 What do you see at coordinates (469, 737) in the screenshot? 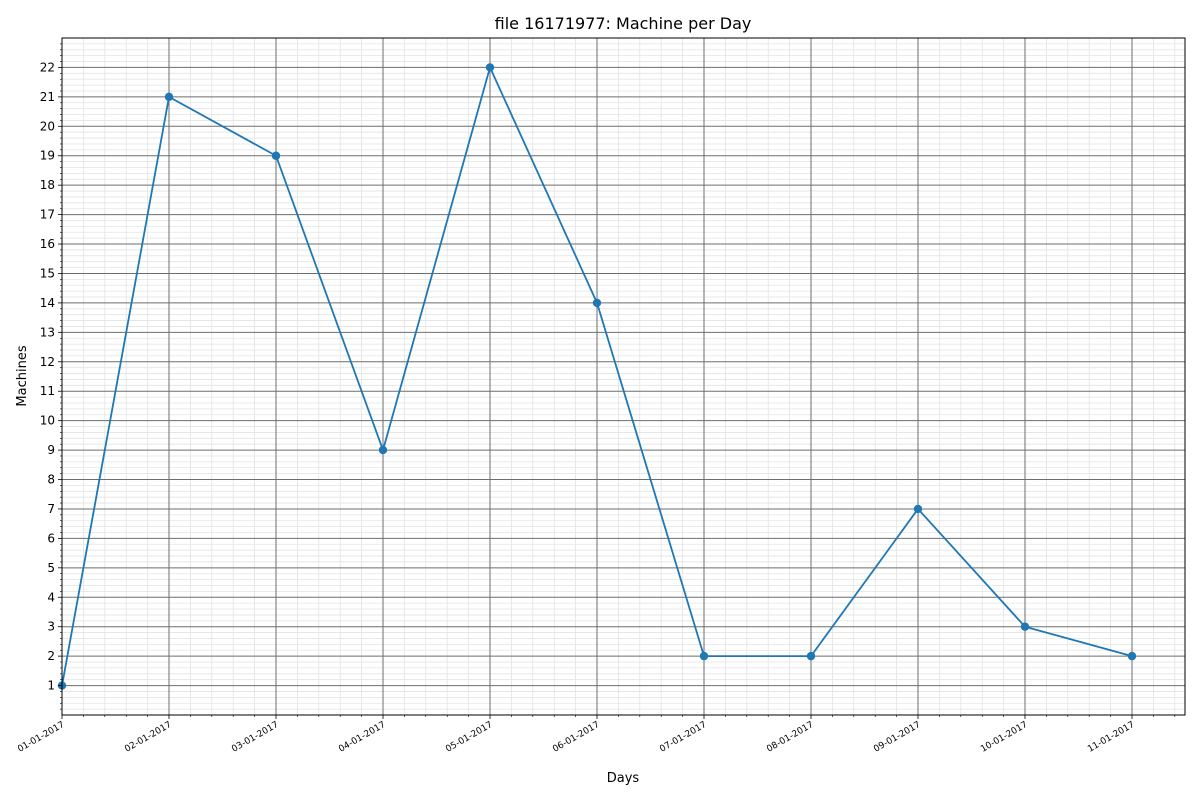
I see `x-tick-label: 05-01-2017` at bounding box center [469, 737].